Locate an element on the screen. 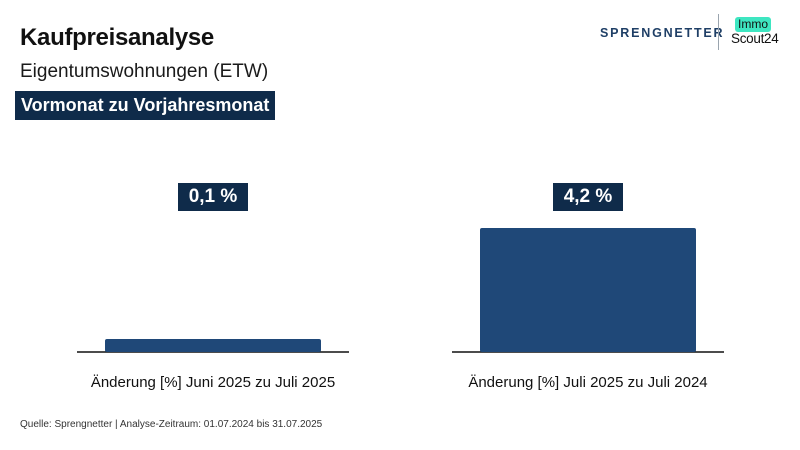 The width and height of the screenshot is (800, 450). sprengnetter-logo-text: SPRENGNETTER is located at coordinates (662, 33).